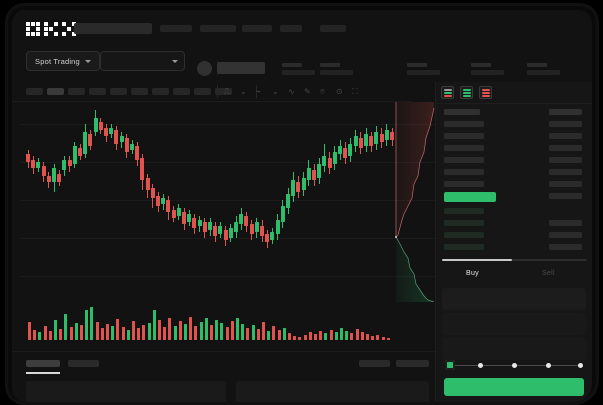 Image resolution: width=603 pixels, height=405 pixels. I want to click on slider-handle, so click(450, 365).